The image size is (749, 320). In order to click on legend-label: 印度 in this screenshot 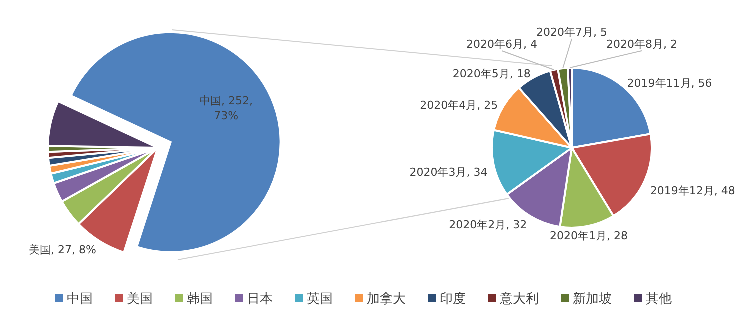, I will do `click(453, 299)`.